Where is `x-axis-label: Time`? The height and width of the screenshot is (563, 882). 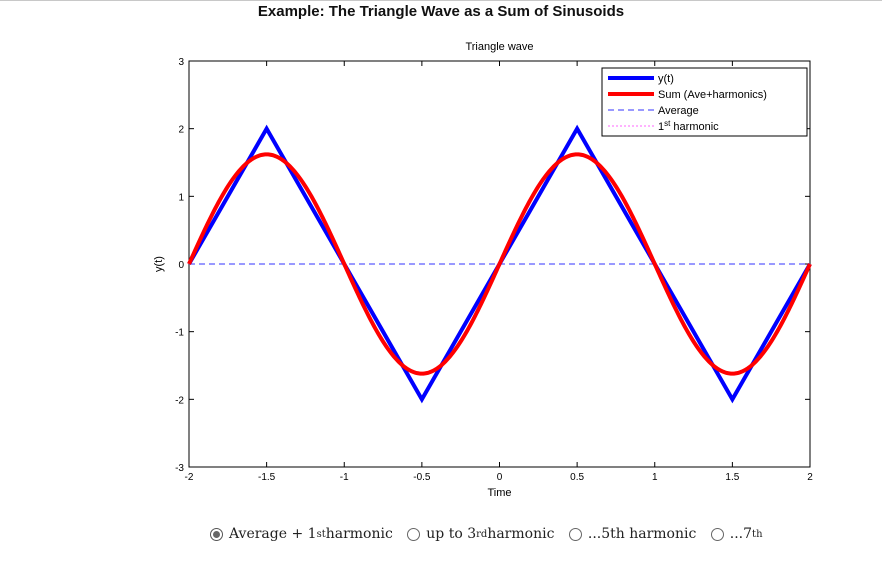 x-axis-label: Time is located at coordinates (499, 493).